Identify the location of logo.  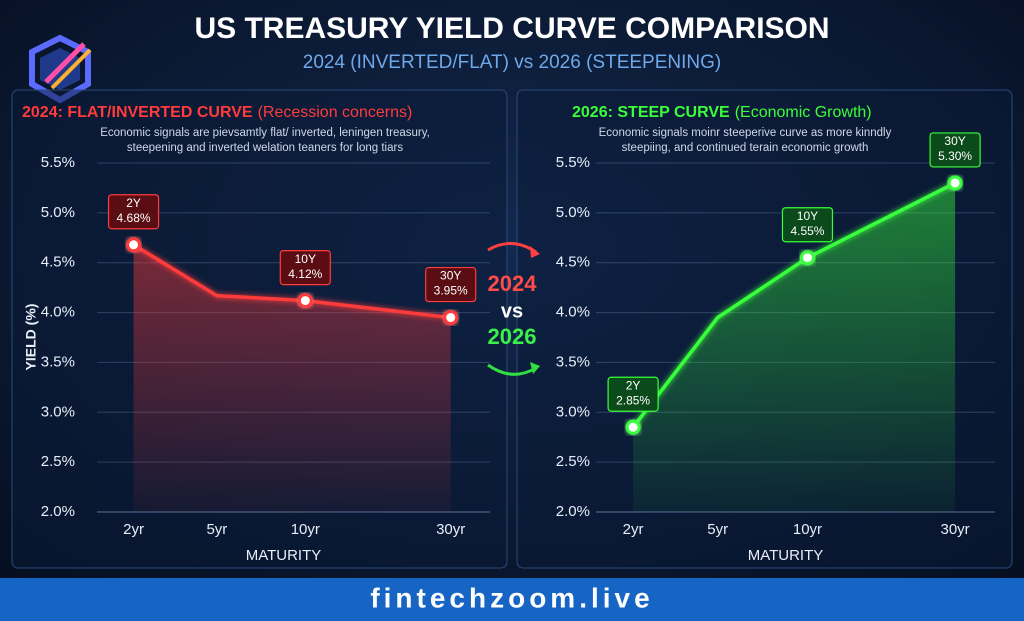
(60, 69).